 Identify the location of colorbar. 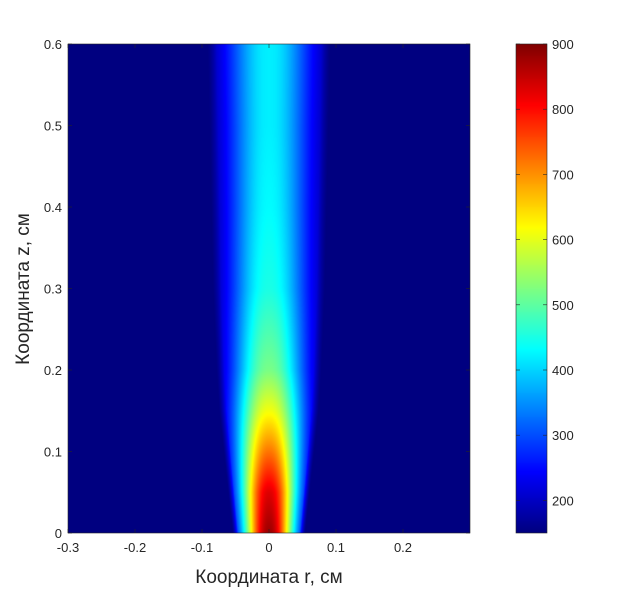
(531, 288).